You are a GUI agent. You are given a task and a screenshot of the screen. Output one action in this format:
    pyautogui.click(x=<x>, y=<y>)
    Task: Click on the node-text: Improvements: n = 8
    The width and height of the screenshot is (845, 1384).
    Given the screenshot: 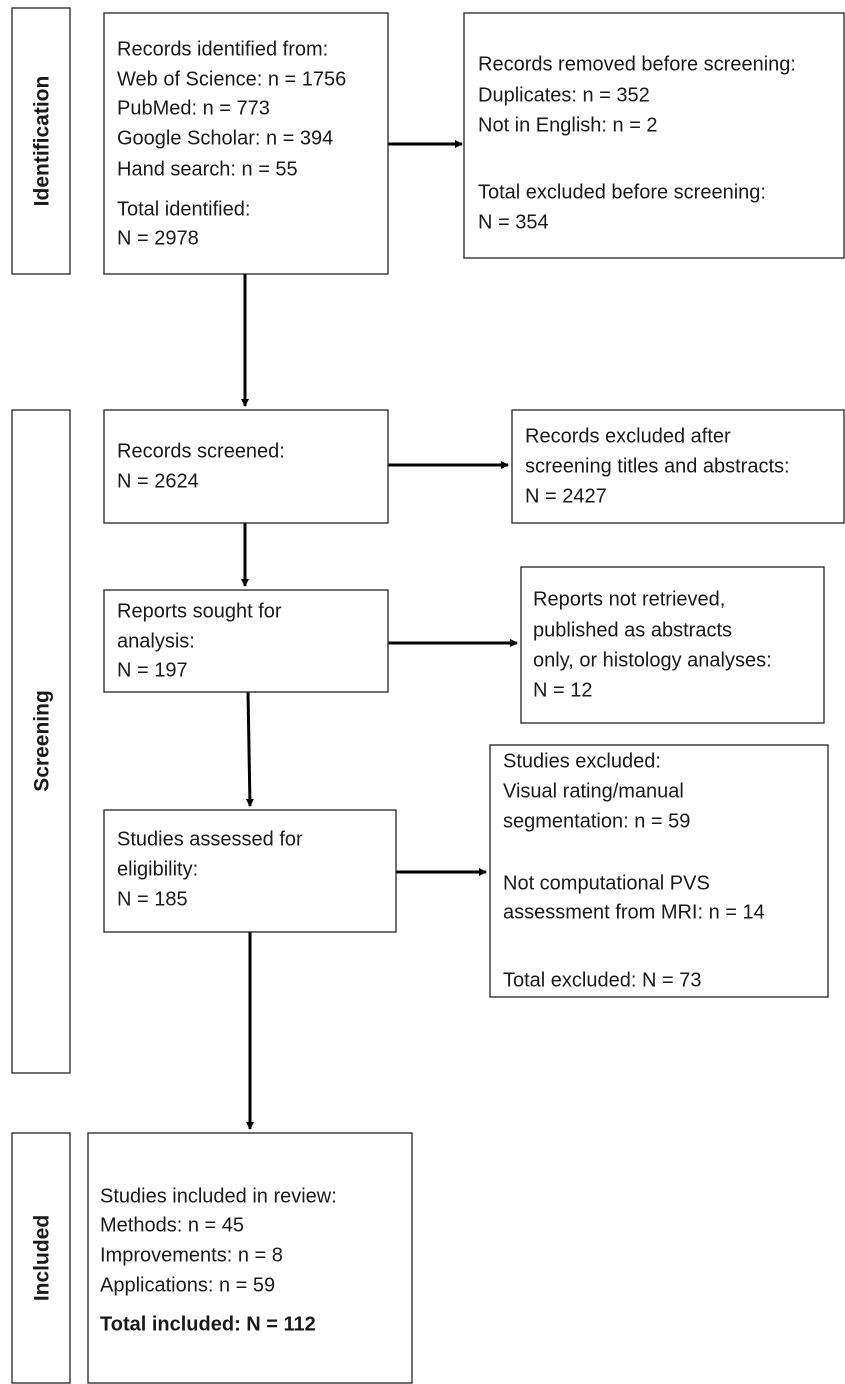 What is the action you would take?
    pyautogui.click(x=191, y=1255)
    